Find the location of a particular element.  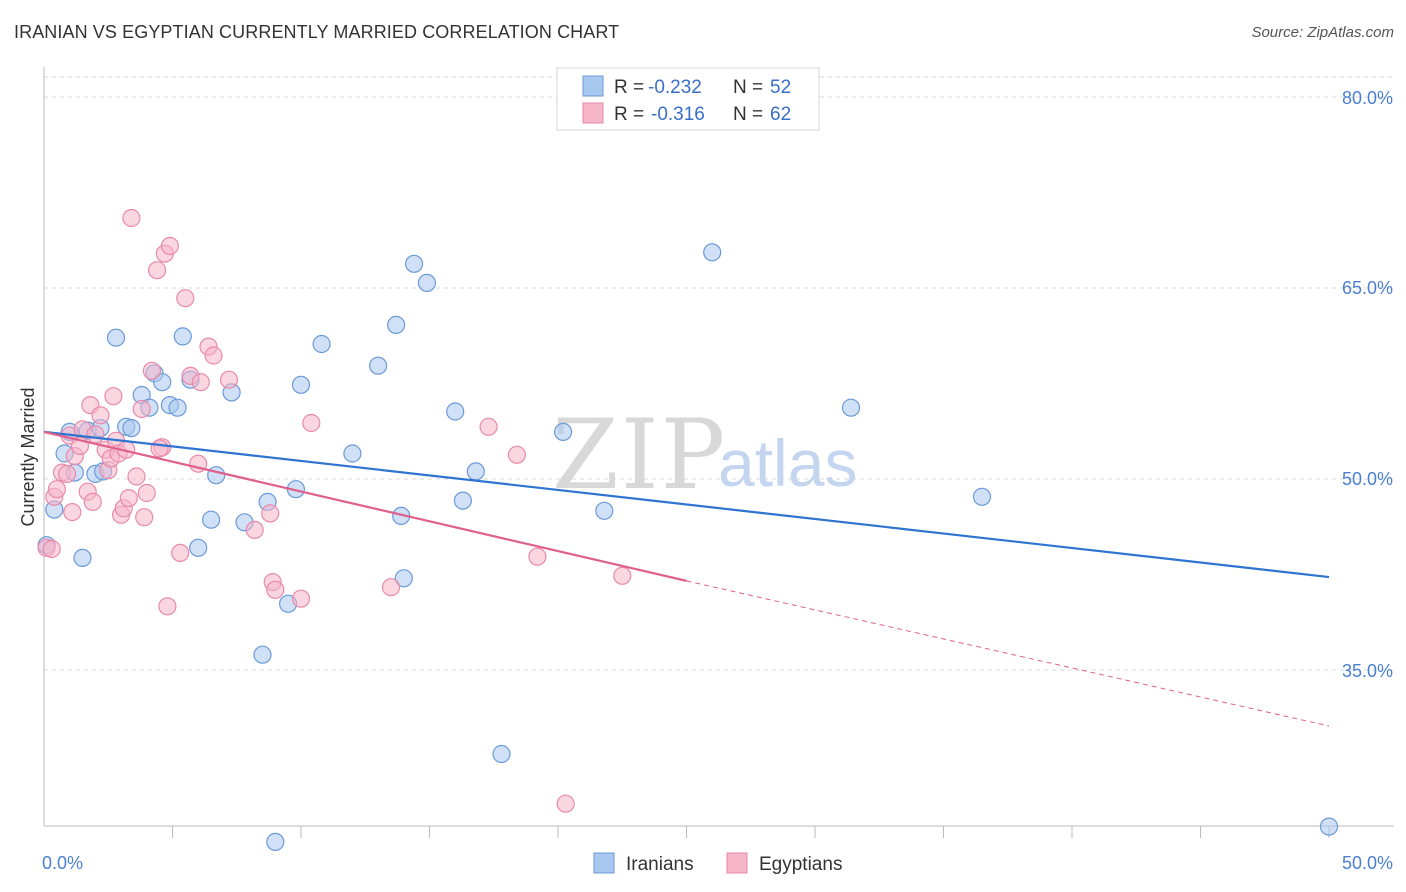

legend-label-iranians: Iranians is located at coordinates (660, 864).